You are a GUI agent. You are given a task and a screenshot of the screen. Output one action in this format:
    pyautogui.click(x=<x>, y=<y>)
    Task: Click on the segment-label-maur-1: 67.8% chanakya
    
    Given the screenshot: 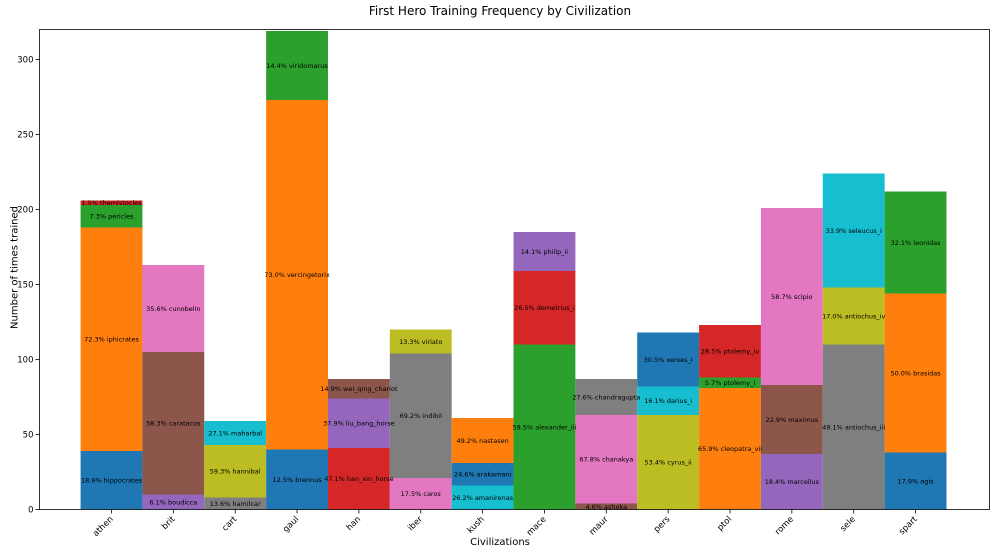 What is the action you would take?
    pyautogui.click(x=606, y=460)
    